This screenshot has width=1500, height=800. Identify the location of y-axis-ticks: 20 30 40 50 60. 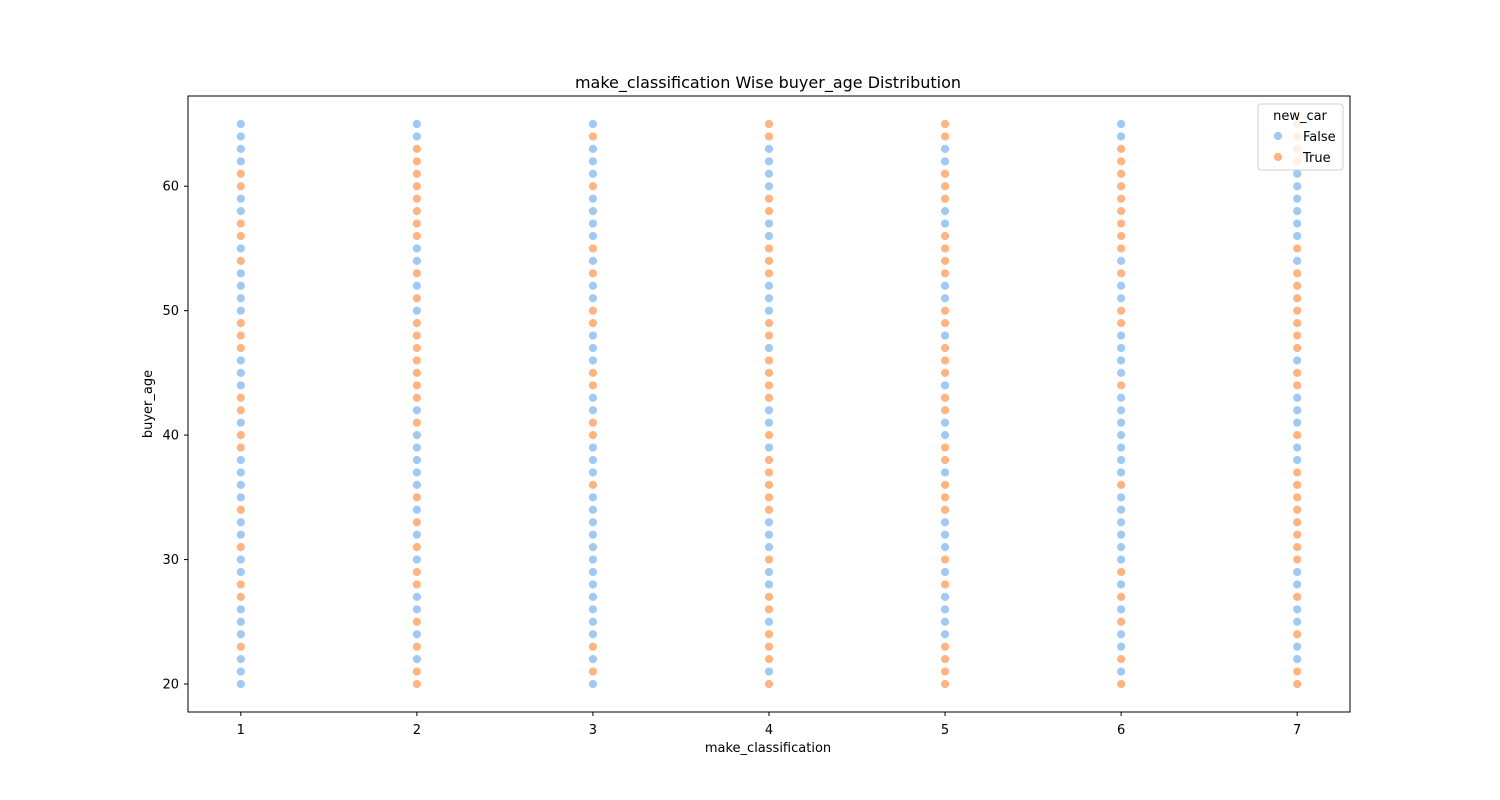
(175, 436).